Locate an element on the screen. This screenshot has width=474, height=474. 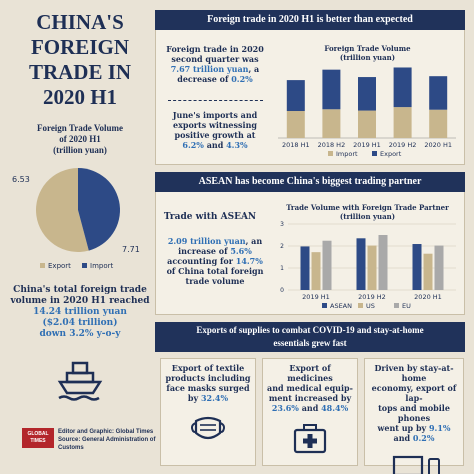
global-times-logo: GLOBAL TIMES is located at coordinates (38, 438).